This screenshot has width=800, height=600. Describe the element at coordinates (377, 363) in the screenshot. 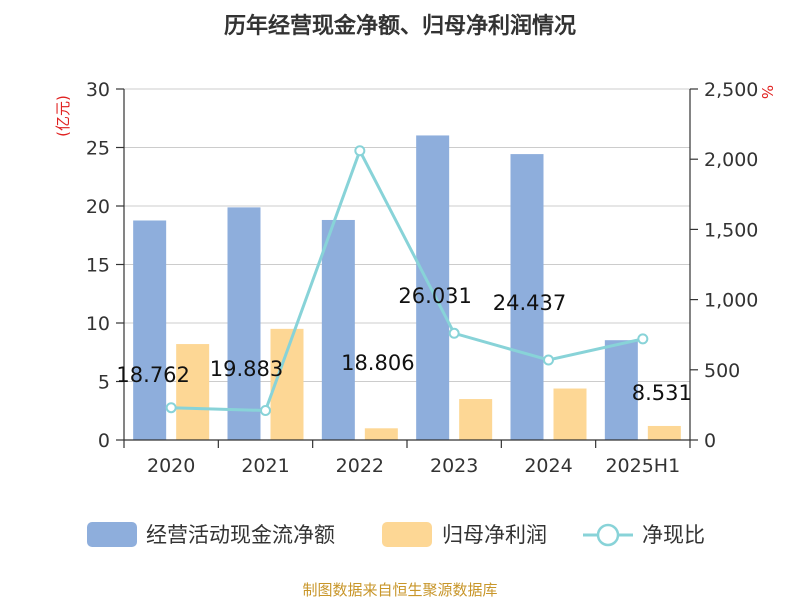

I see `bar-data-label: 18.806` at that location.